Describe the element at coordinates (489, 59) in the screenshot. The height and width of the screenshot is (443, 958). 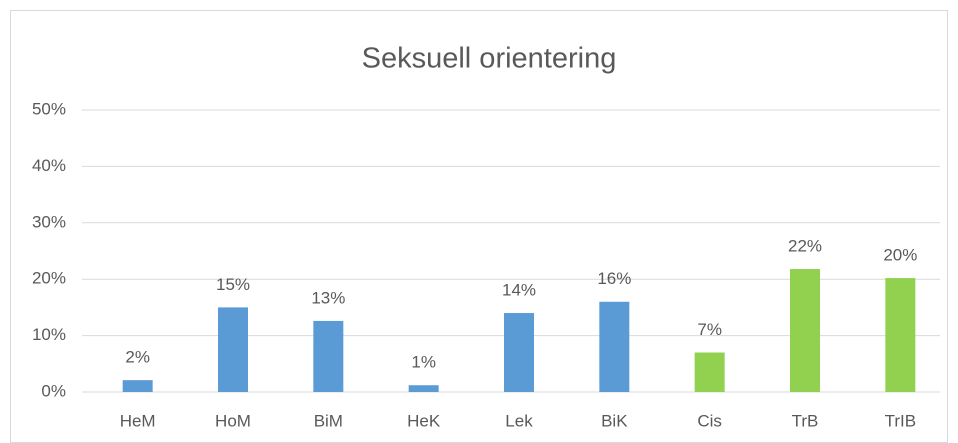
I see `chart-title: Seksuell orientering` at that location.